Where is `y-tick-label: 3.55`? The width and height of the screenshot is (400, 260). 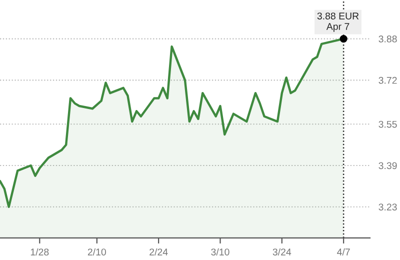 y-tick-label: 3.55 is located at coordinates (387, 124).